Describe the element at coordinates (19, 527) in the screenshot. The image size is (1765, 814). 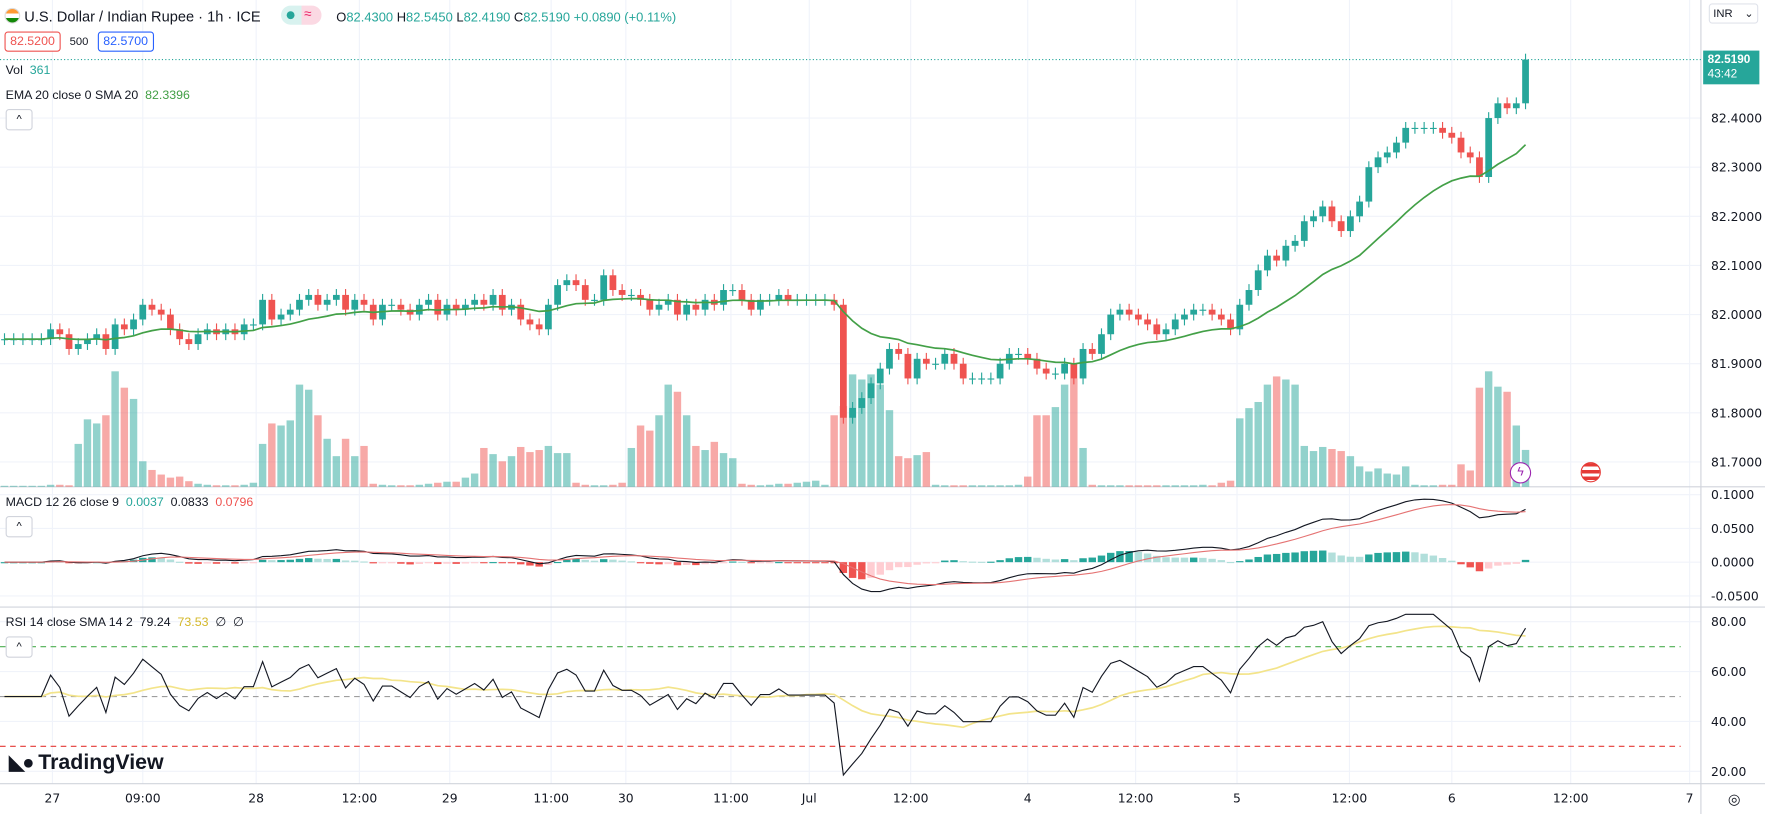
I see `collapse-macd-button: ^` at that location.